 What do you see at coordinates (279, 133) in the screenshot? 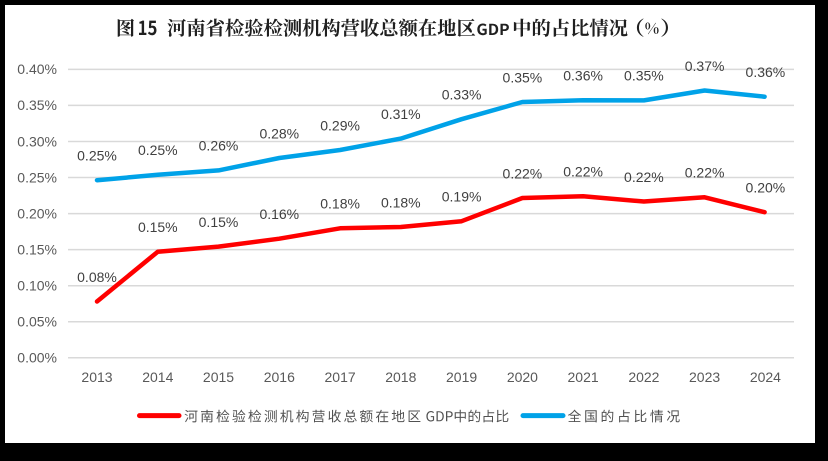
I see `svg-text: 0.28%` at bounding box center [279, 133].